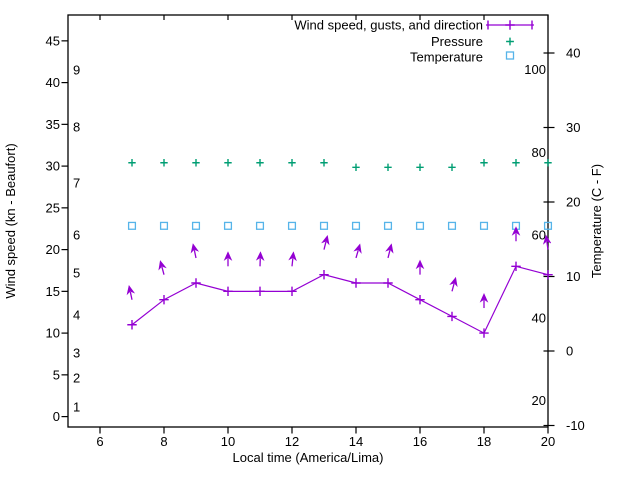  Describe the element at coordinates (569, 351) in the screenshot. I see `c-tick-label: 0` at that location.